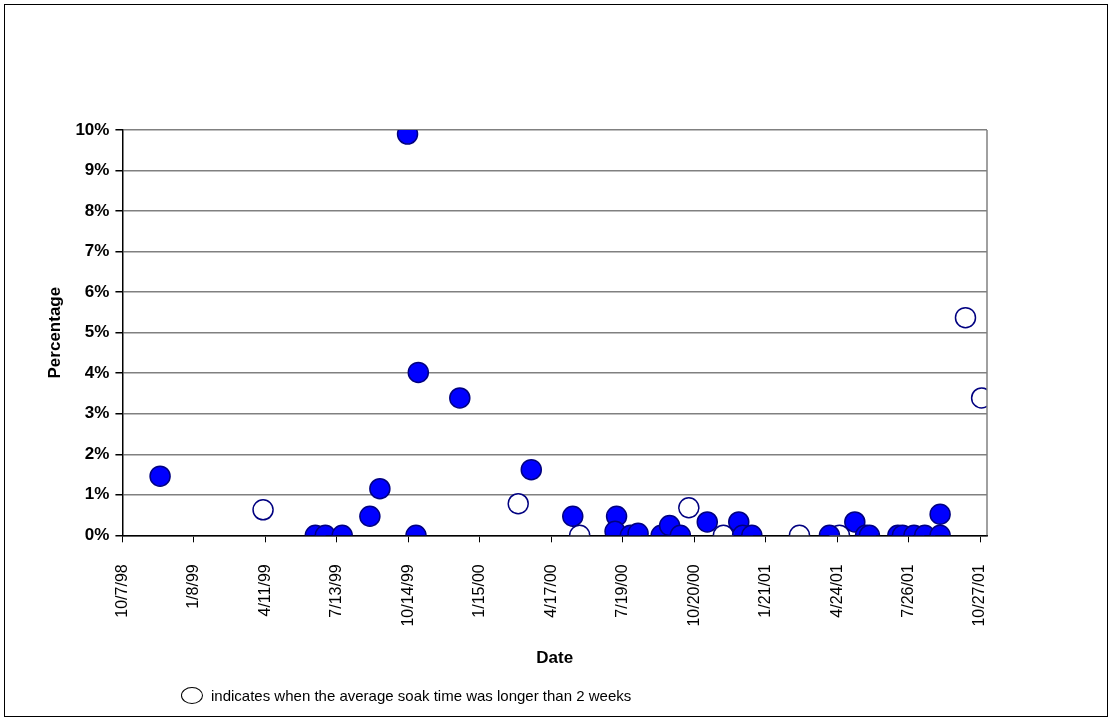 Image resolution: width=1115 pixels, height=721 pixels. Describe the element at coordinates (555, 658) in the screenshot. I see `x-axis-title: Date` at that location.